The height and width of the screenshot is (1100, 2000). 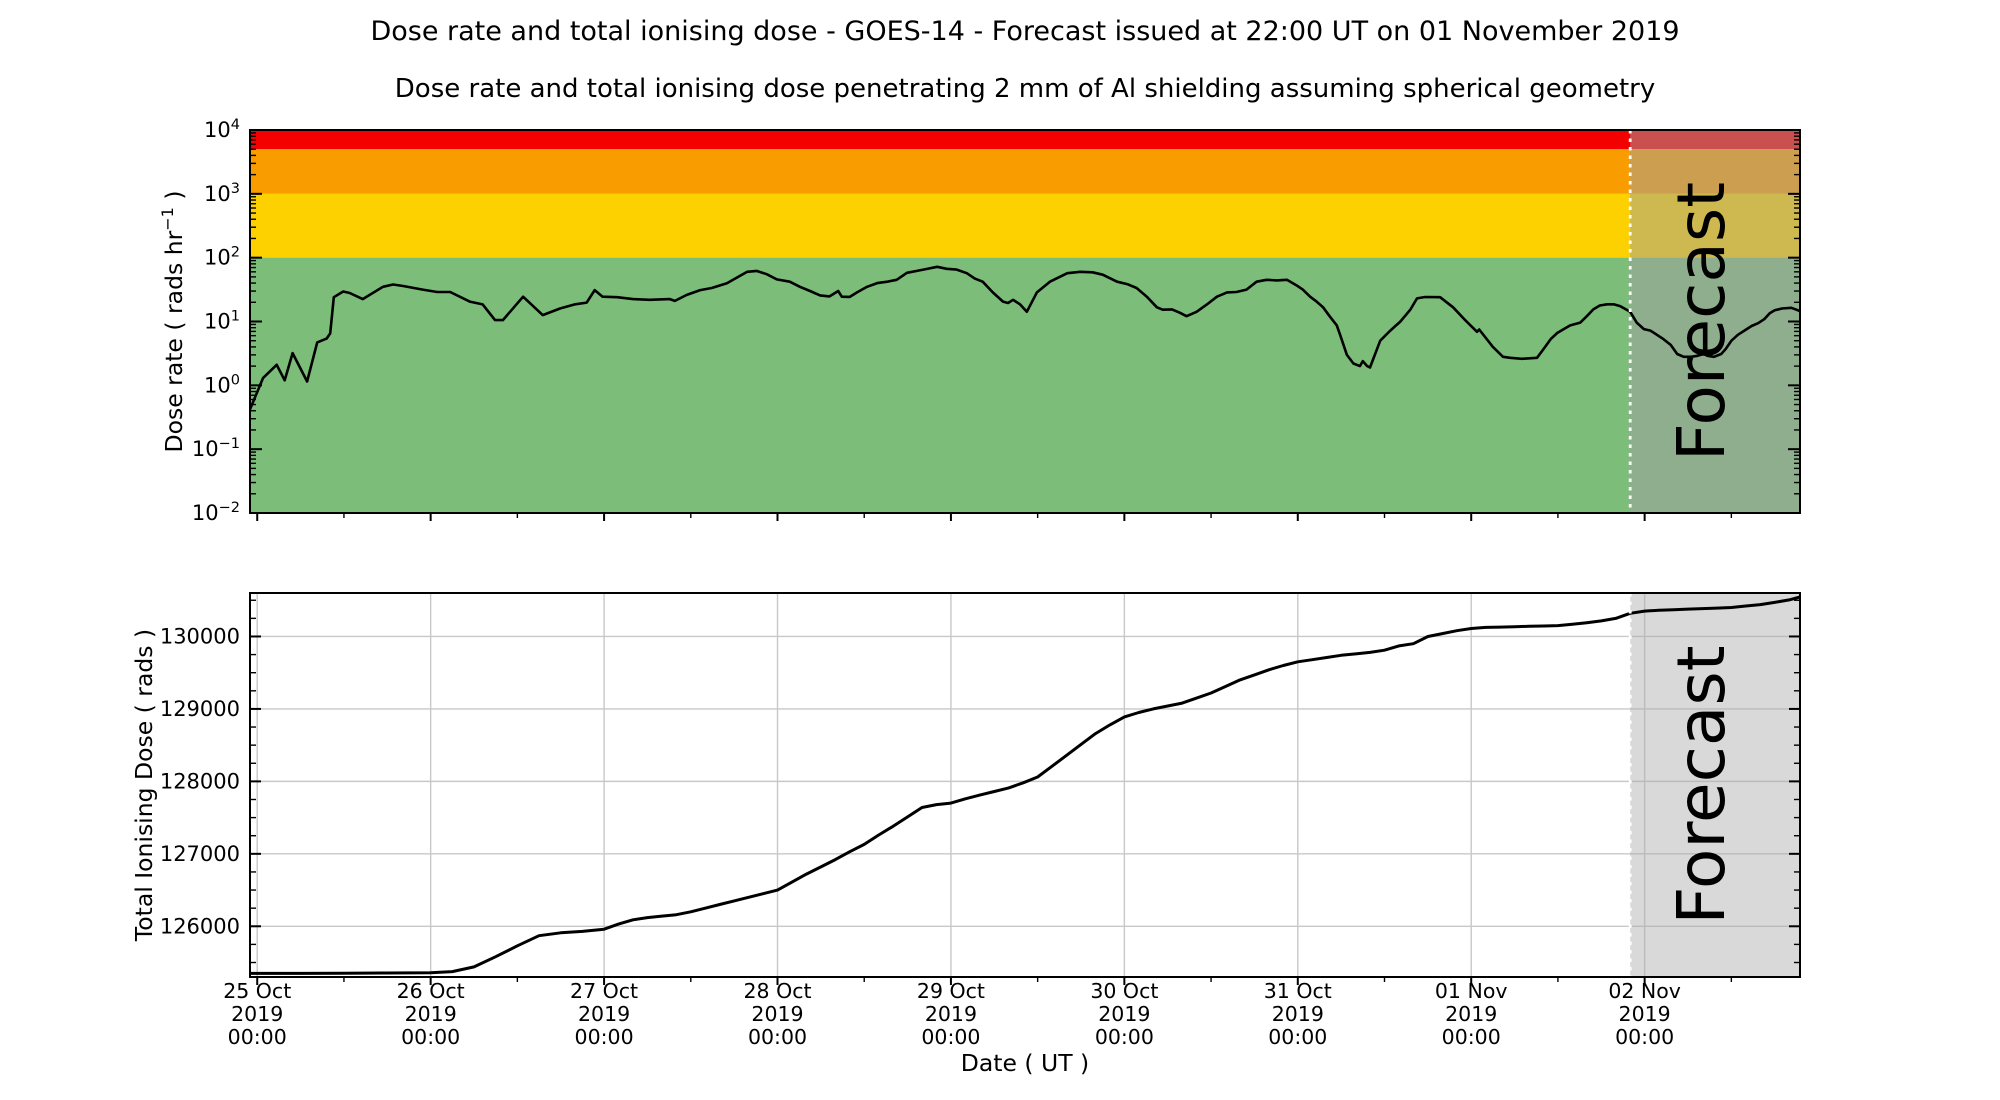 I want to click on y-tick-label: 128000, so click(x=200, y=781).